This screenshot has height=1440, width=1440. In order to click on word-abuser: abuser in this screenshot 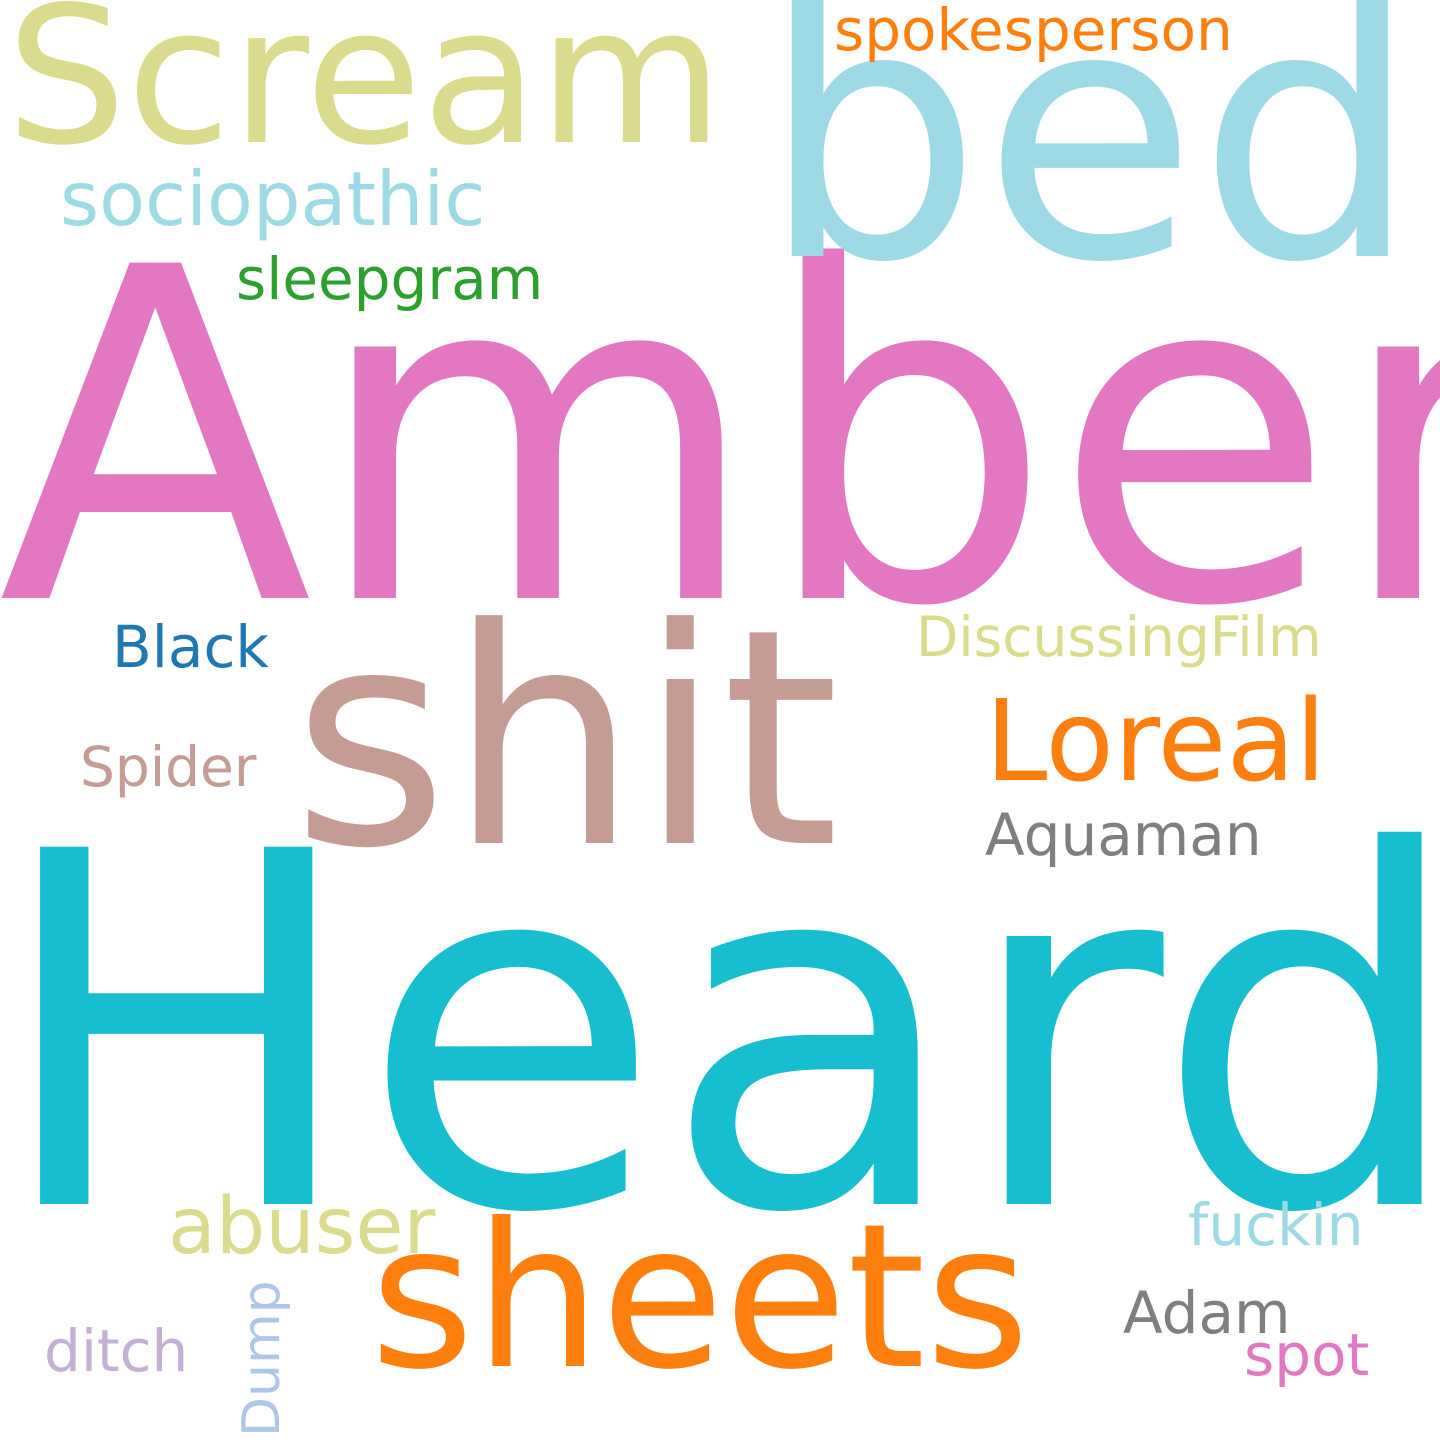, I will do `click(302, 1227)`.